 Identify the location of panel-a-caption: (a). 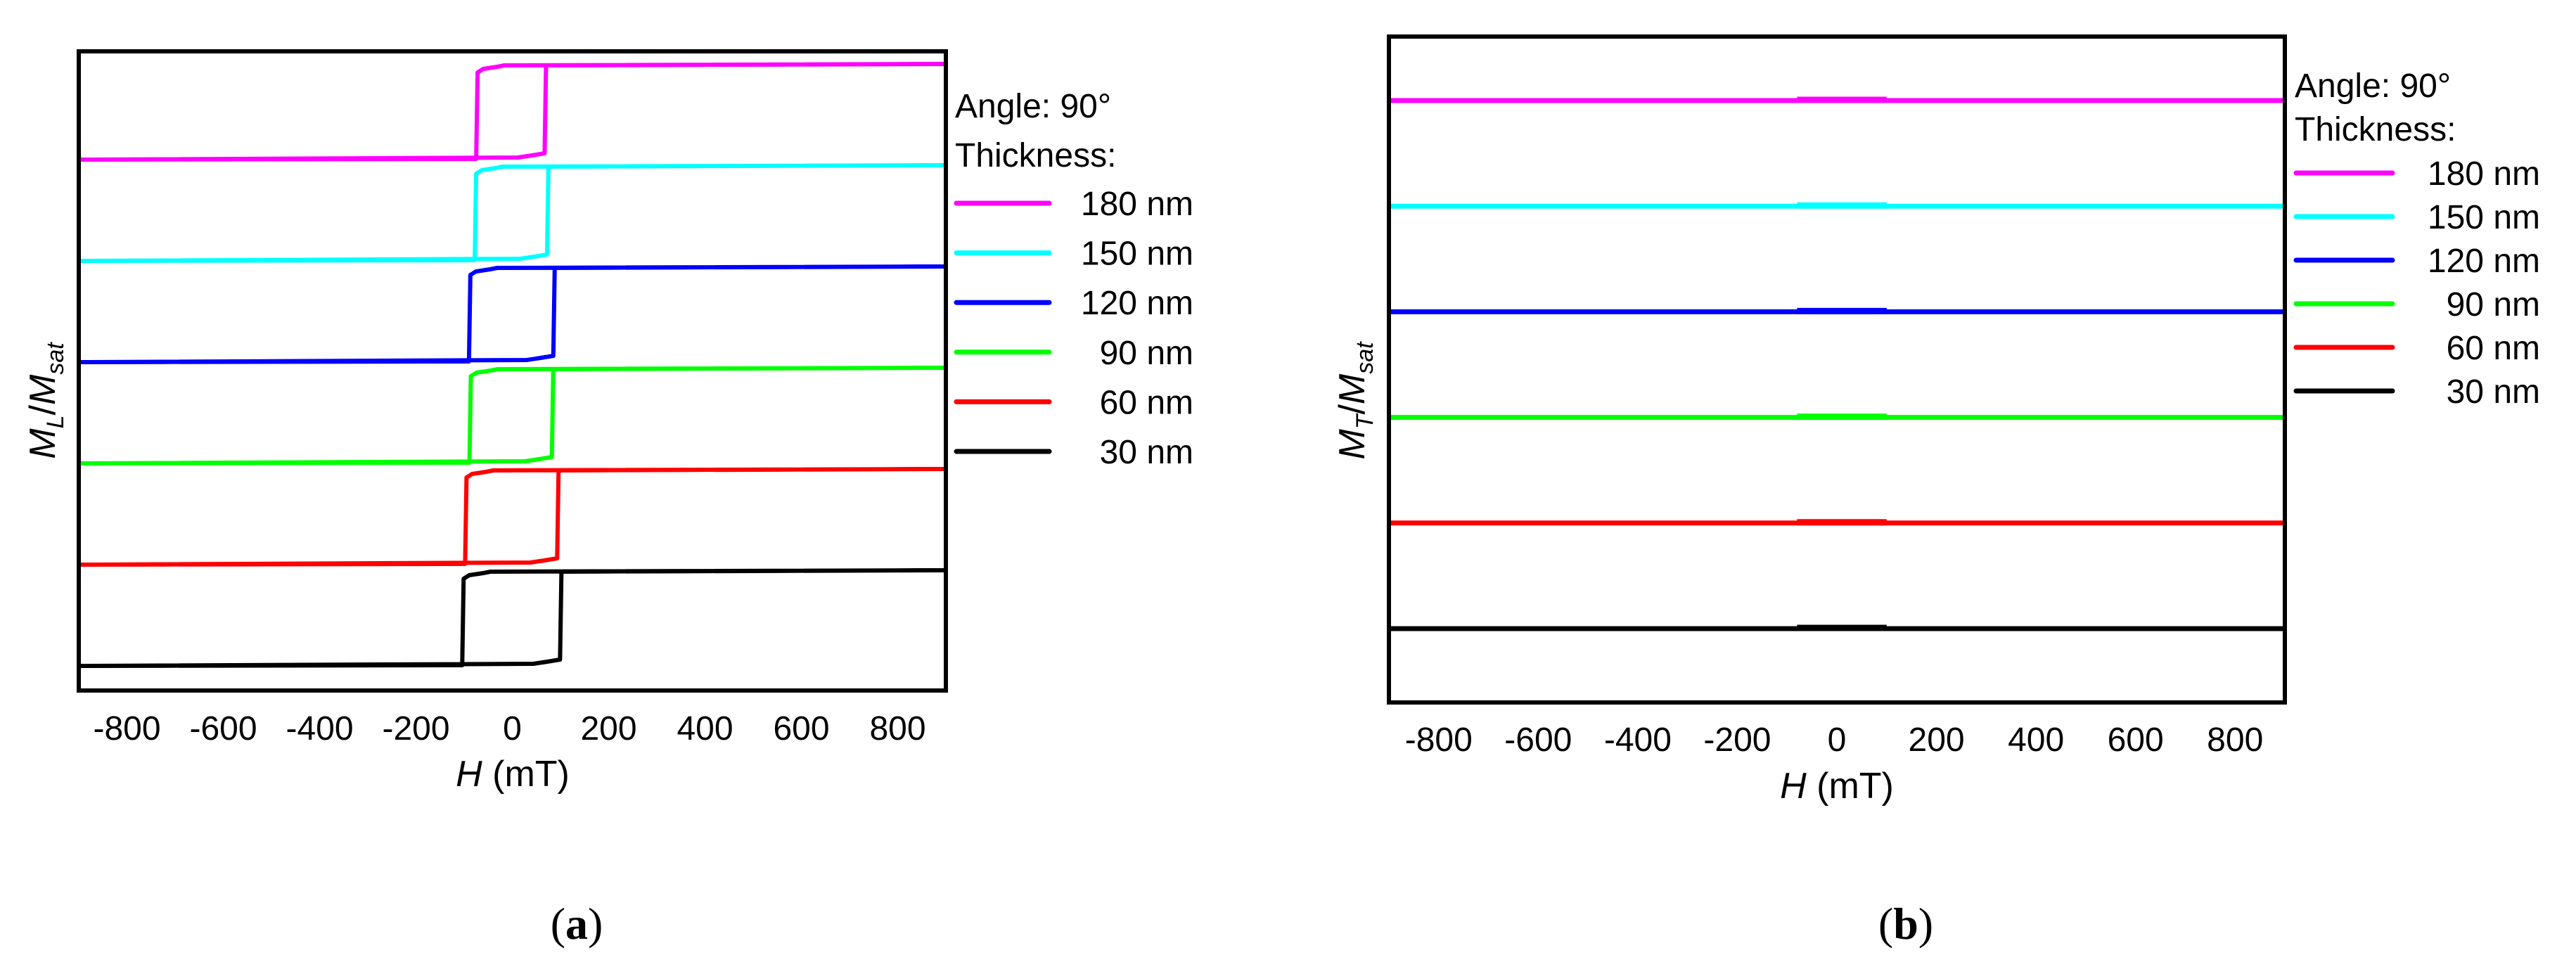
(577, 924).